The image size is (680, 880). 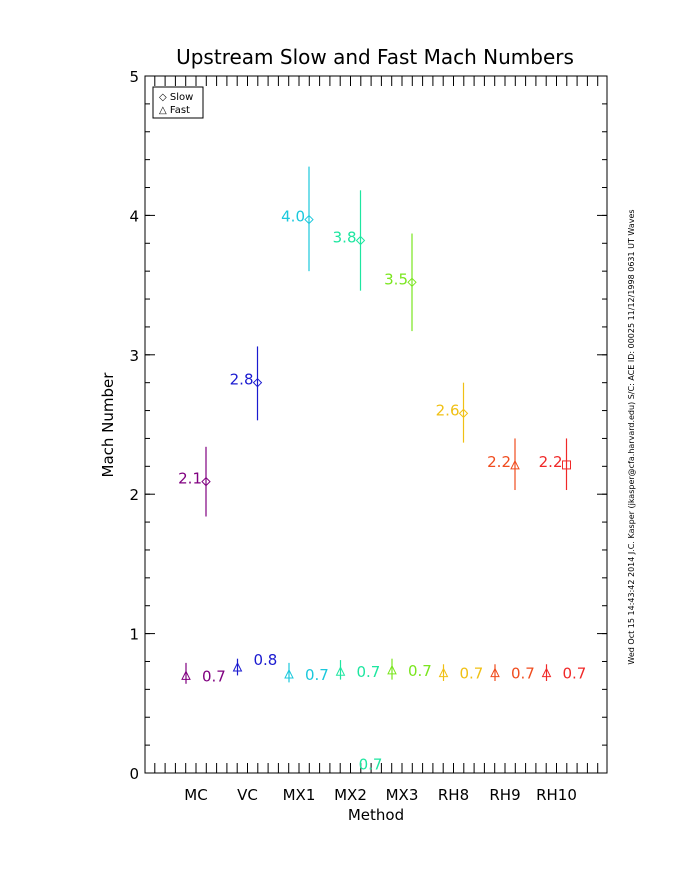 I want to click on y-axis-label: Mach Number, so click(x=108, y=425).